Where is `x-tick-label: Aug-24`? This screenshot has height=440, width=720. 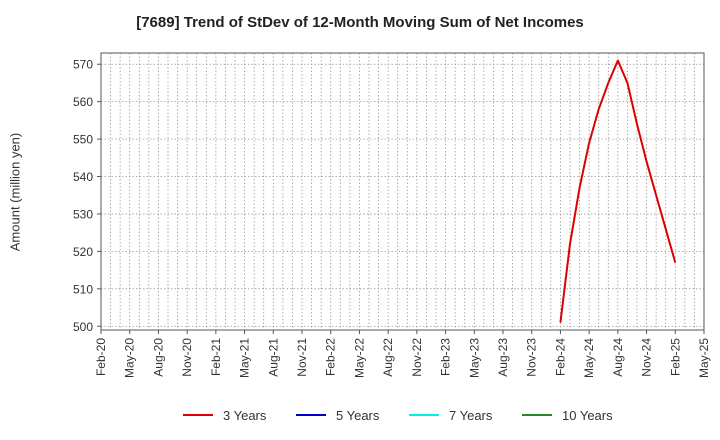
x-tick-label: Aug-24 is located at coordinates (618, 357).